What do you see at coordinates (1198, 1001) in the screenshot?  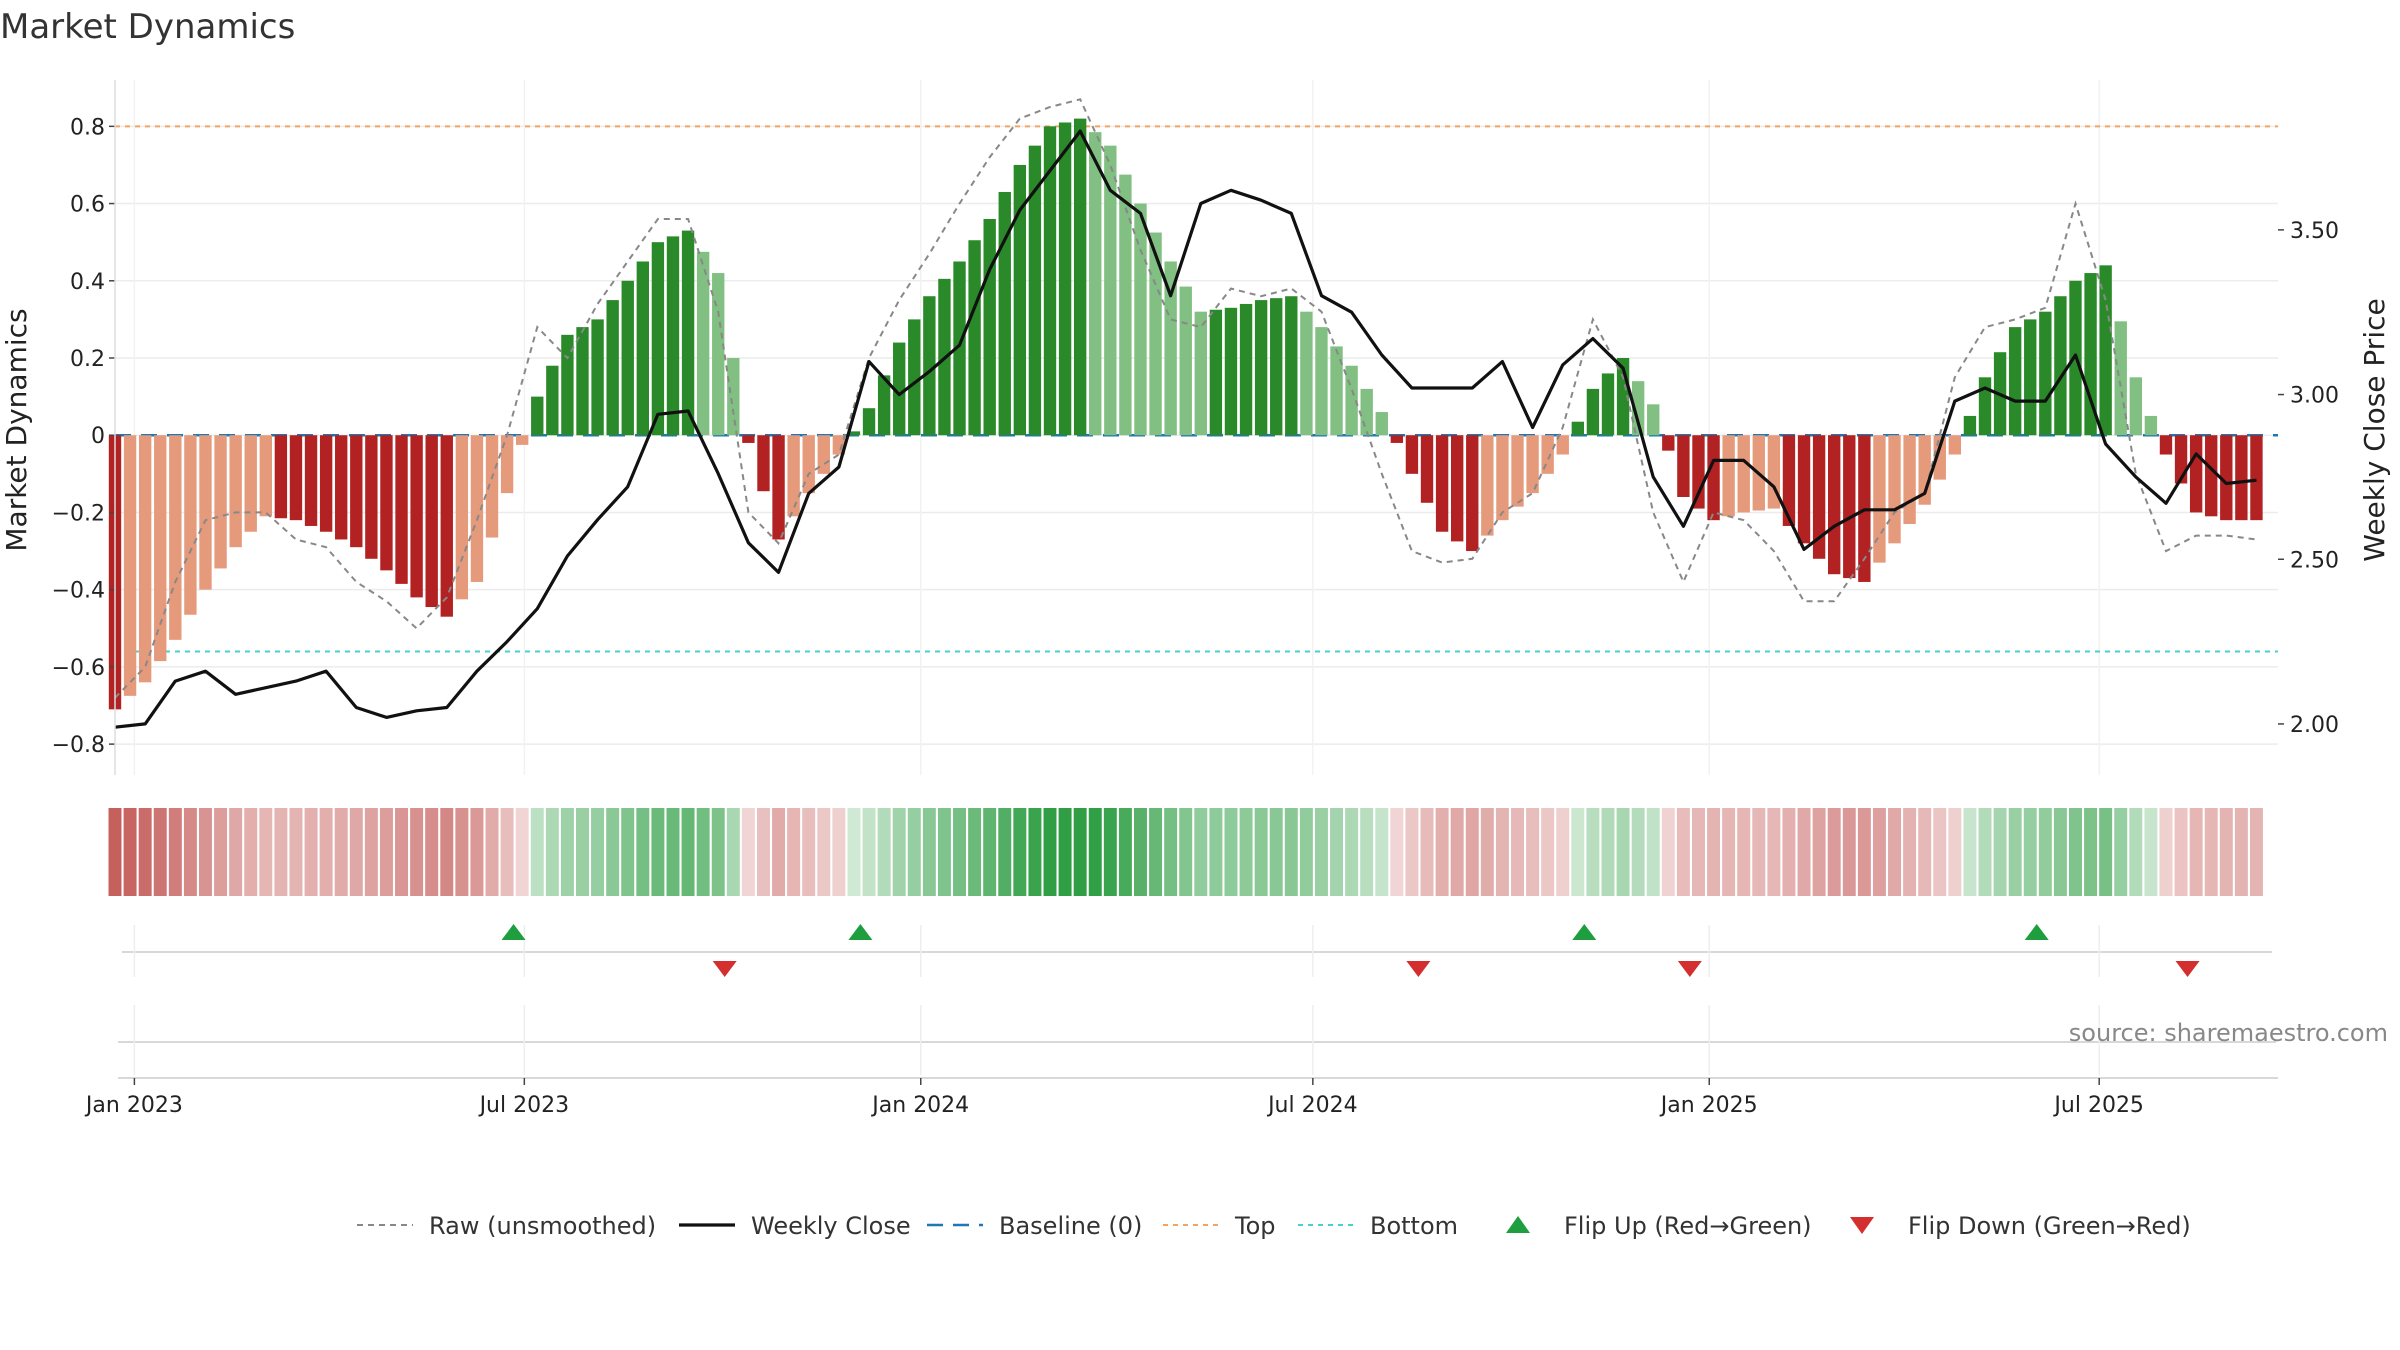 I see `flip-markers` at bounding box center [1198, 1001].